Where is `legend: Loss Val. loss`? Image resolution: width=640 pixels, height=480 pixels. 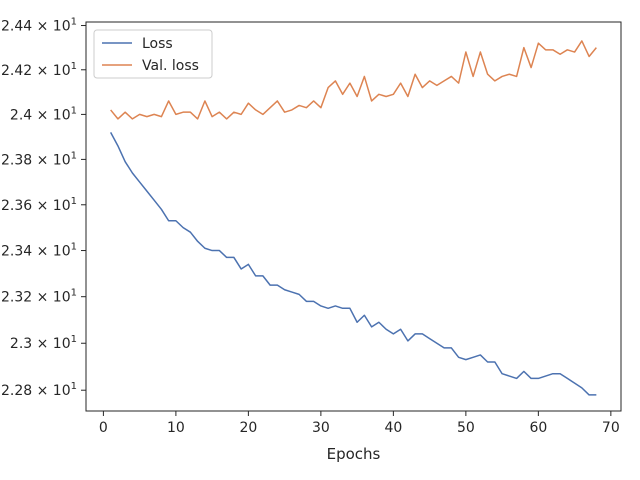 legend: Loss Val. loss is located at coordinates (153, 54).